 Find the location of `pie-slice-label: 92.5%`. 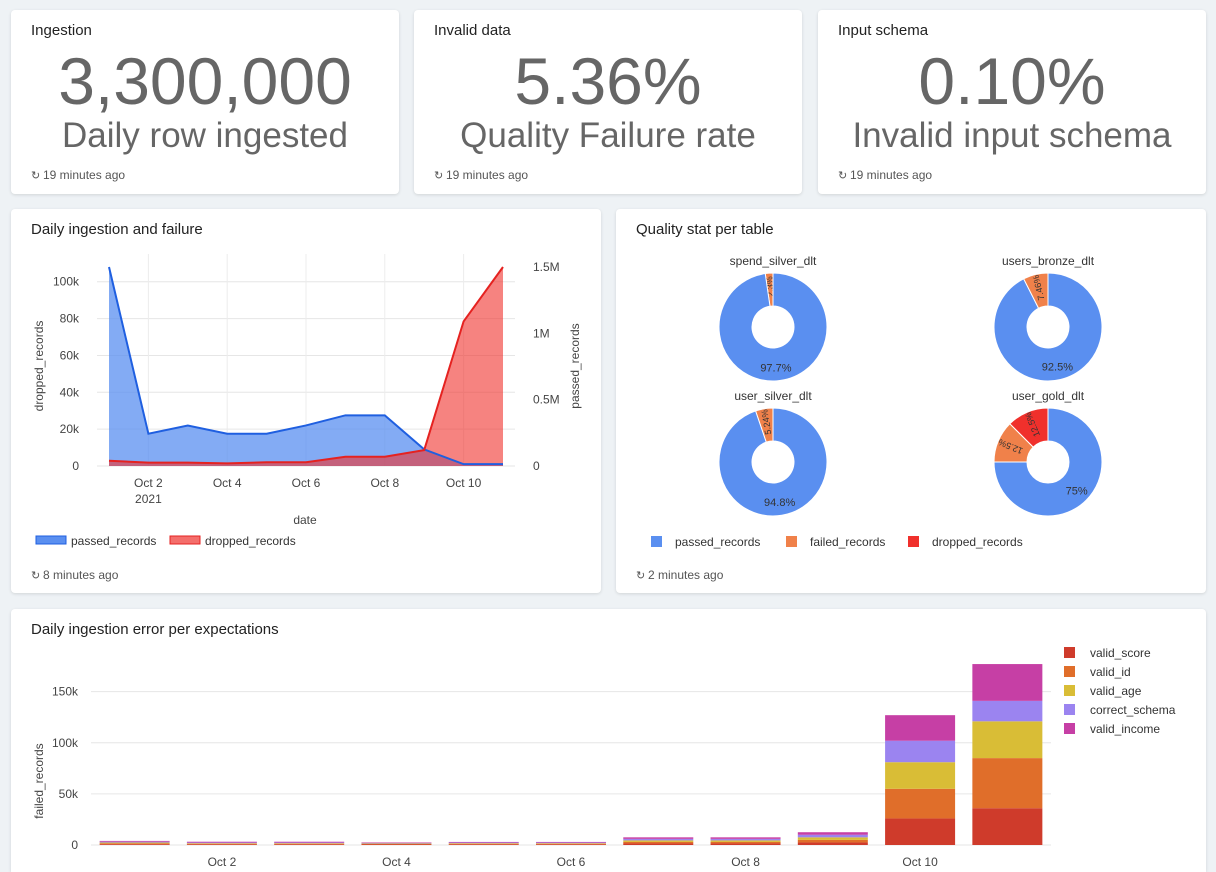

pie-slice-label: 92.5% is located at coordinates (1057, 367).